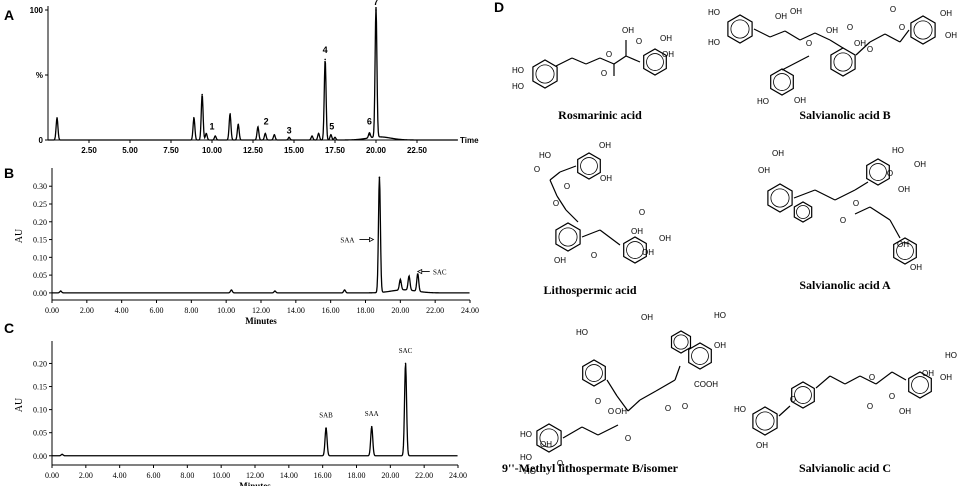 The image size is (964, 486). I want to click on peak-annotation: SAA, so click(347, 241).